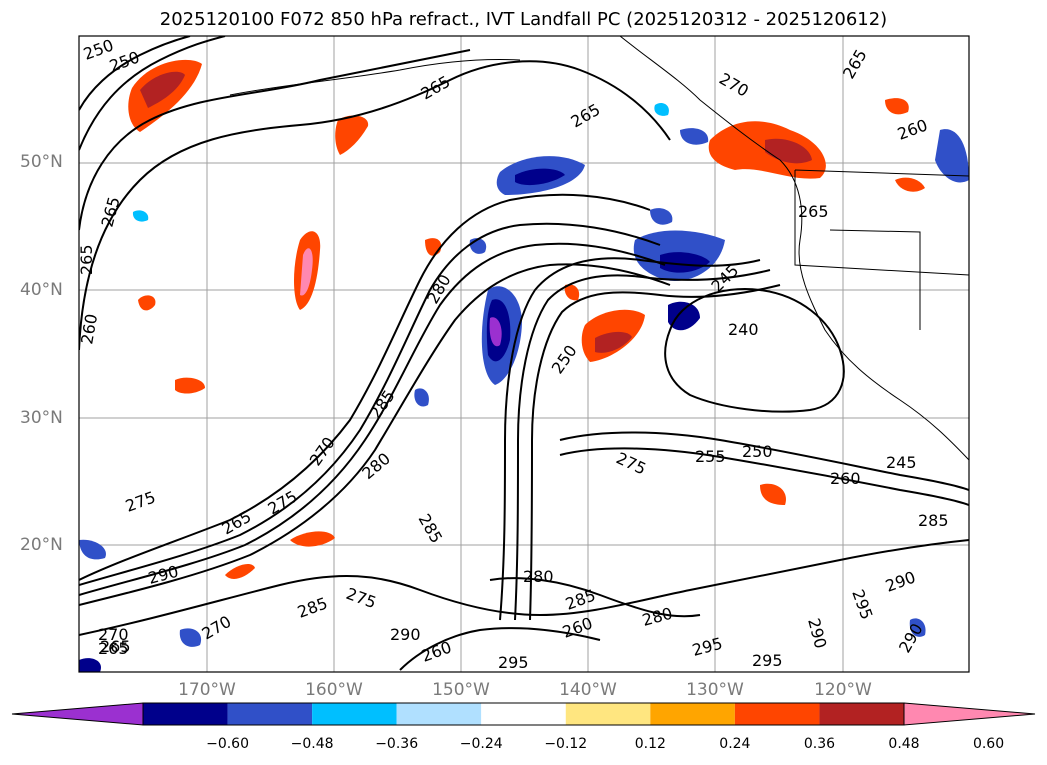  Describe the element at coordinates (41, 545) in the screenshot. I see `lat-label-20n: 20°N` at that location.